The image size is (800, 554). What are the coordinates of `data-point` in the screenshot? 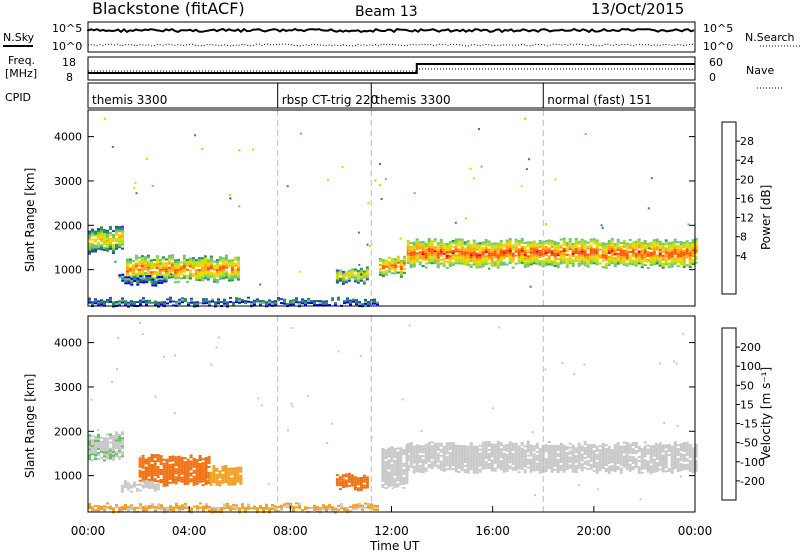 It's located at (414, 193).